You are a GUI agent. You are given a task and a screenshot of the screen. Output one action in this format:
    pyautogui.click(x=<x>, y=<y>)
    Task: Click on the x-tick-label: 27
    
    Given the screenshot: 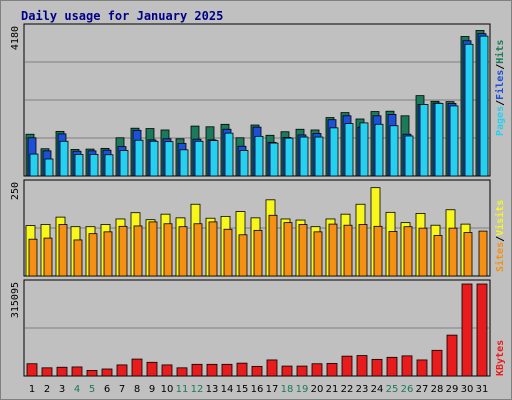 What is the action you would take?
    pyautogui.click(x=422, y=389)
    